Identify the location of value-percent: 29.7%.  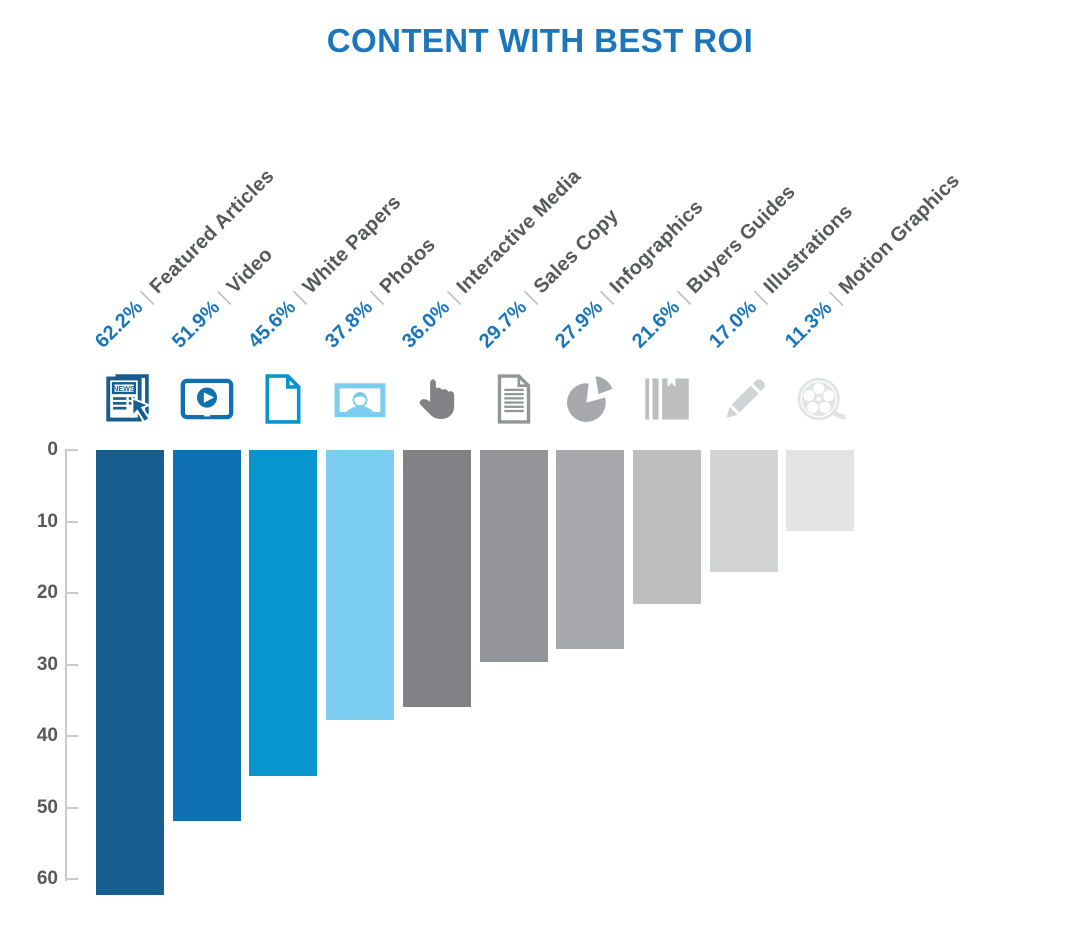
(502, 324).